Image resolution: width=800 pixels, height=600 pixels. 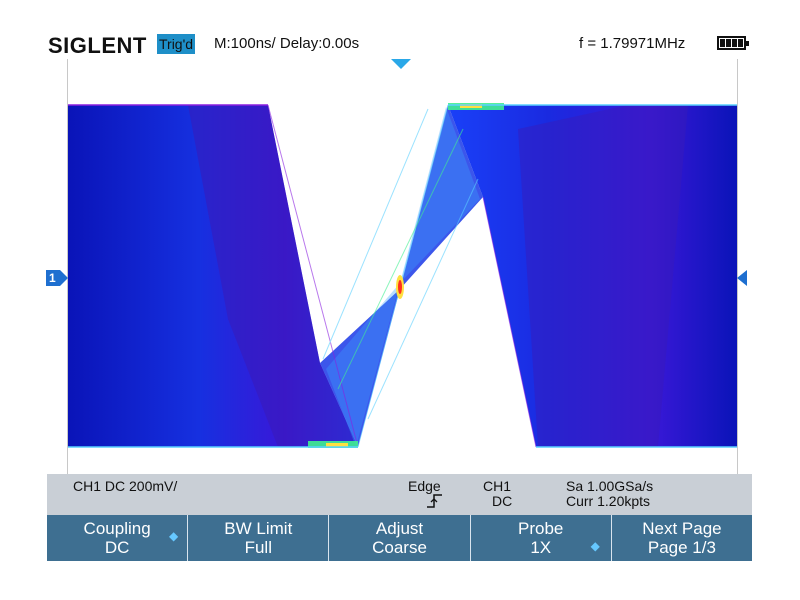 I want to click on trigger-type: Edge, so click(x=424, y=486).